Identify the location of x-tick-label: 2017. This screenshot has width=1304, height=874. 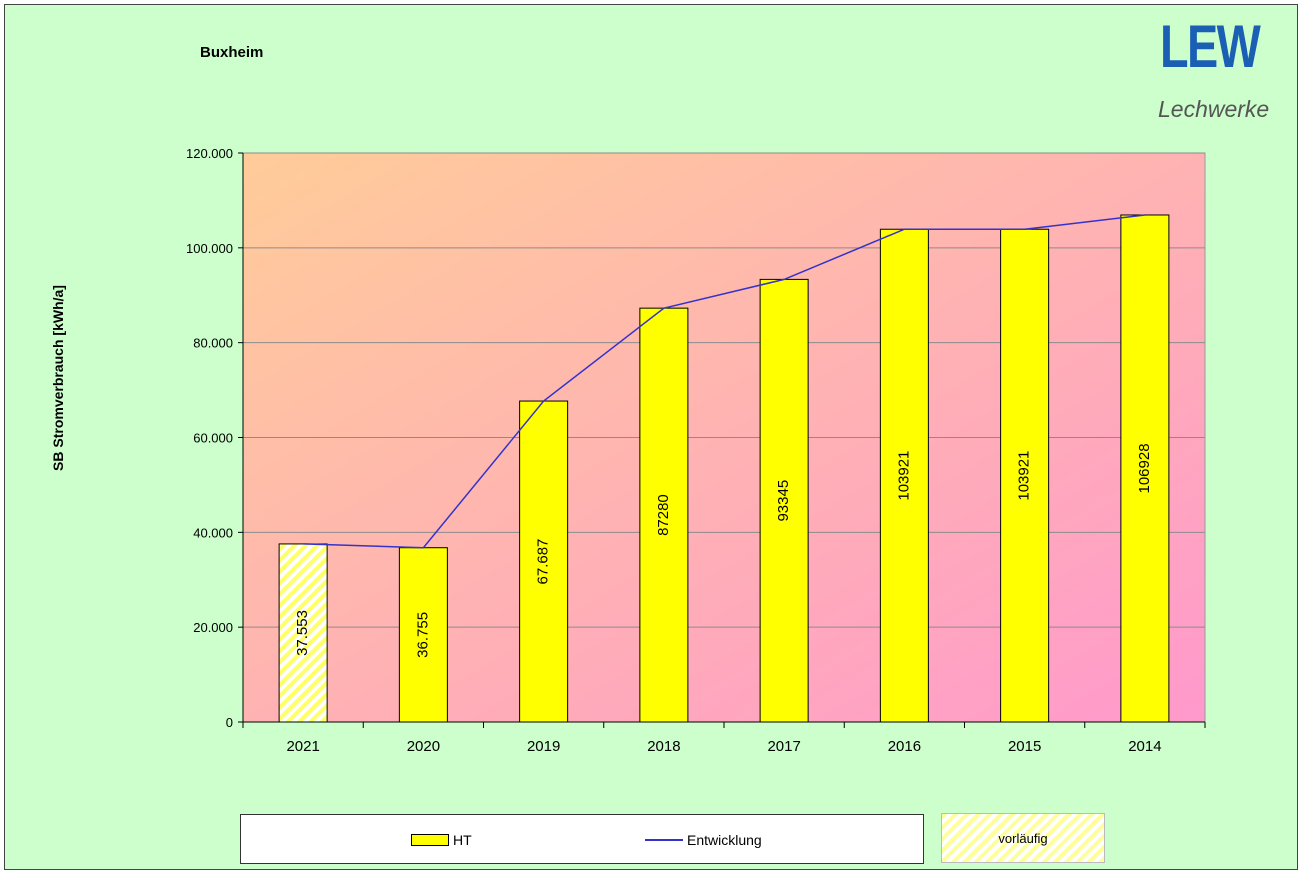
(783, 746).